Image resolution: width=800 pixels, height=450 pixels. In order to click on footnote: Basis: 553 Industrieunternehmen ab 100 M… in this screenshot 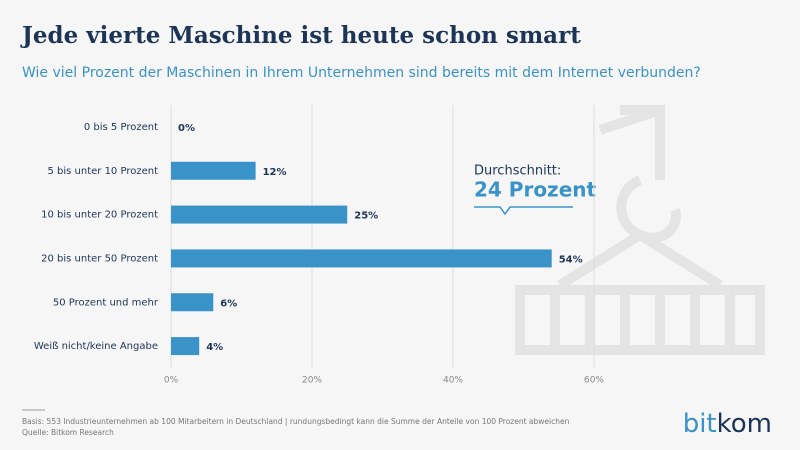, I will do `click(296, 421)`.